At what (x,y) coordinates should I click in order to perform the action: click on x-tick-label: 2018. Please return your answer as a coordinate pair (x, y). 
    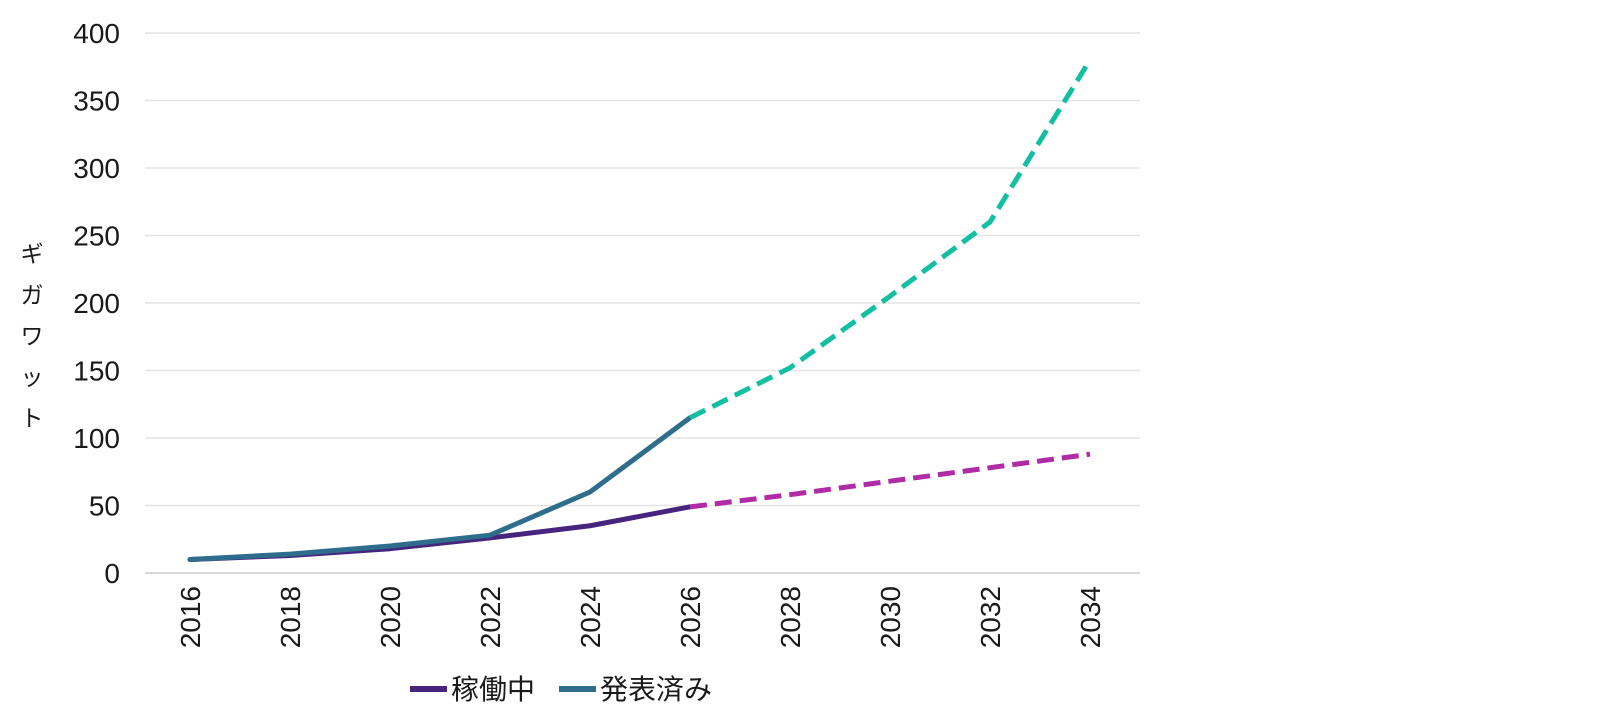
    Looking at the image, I should click on (290, 617).